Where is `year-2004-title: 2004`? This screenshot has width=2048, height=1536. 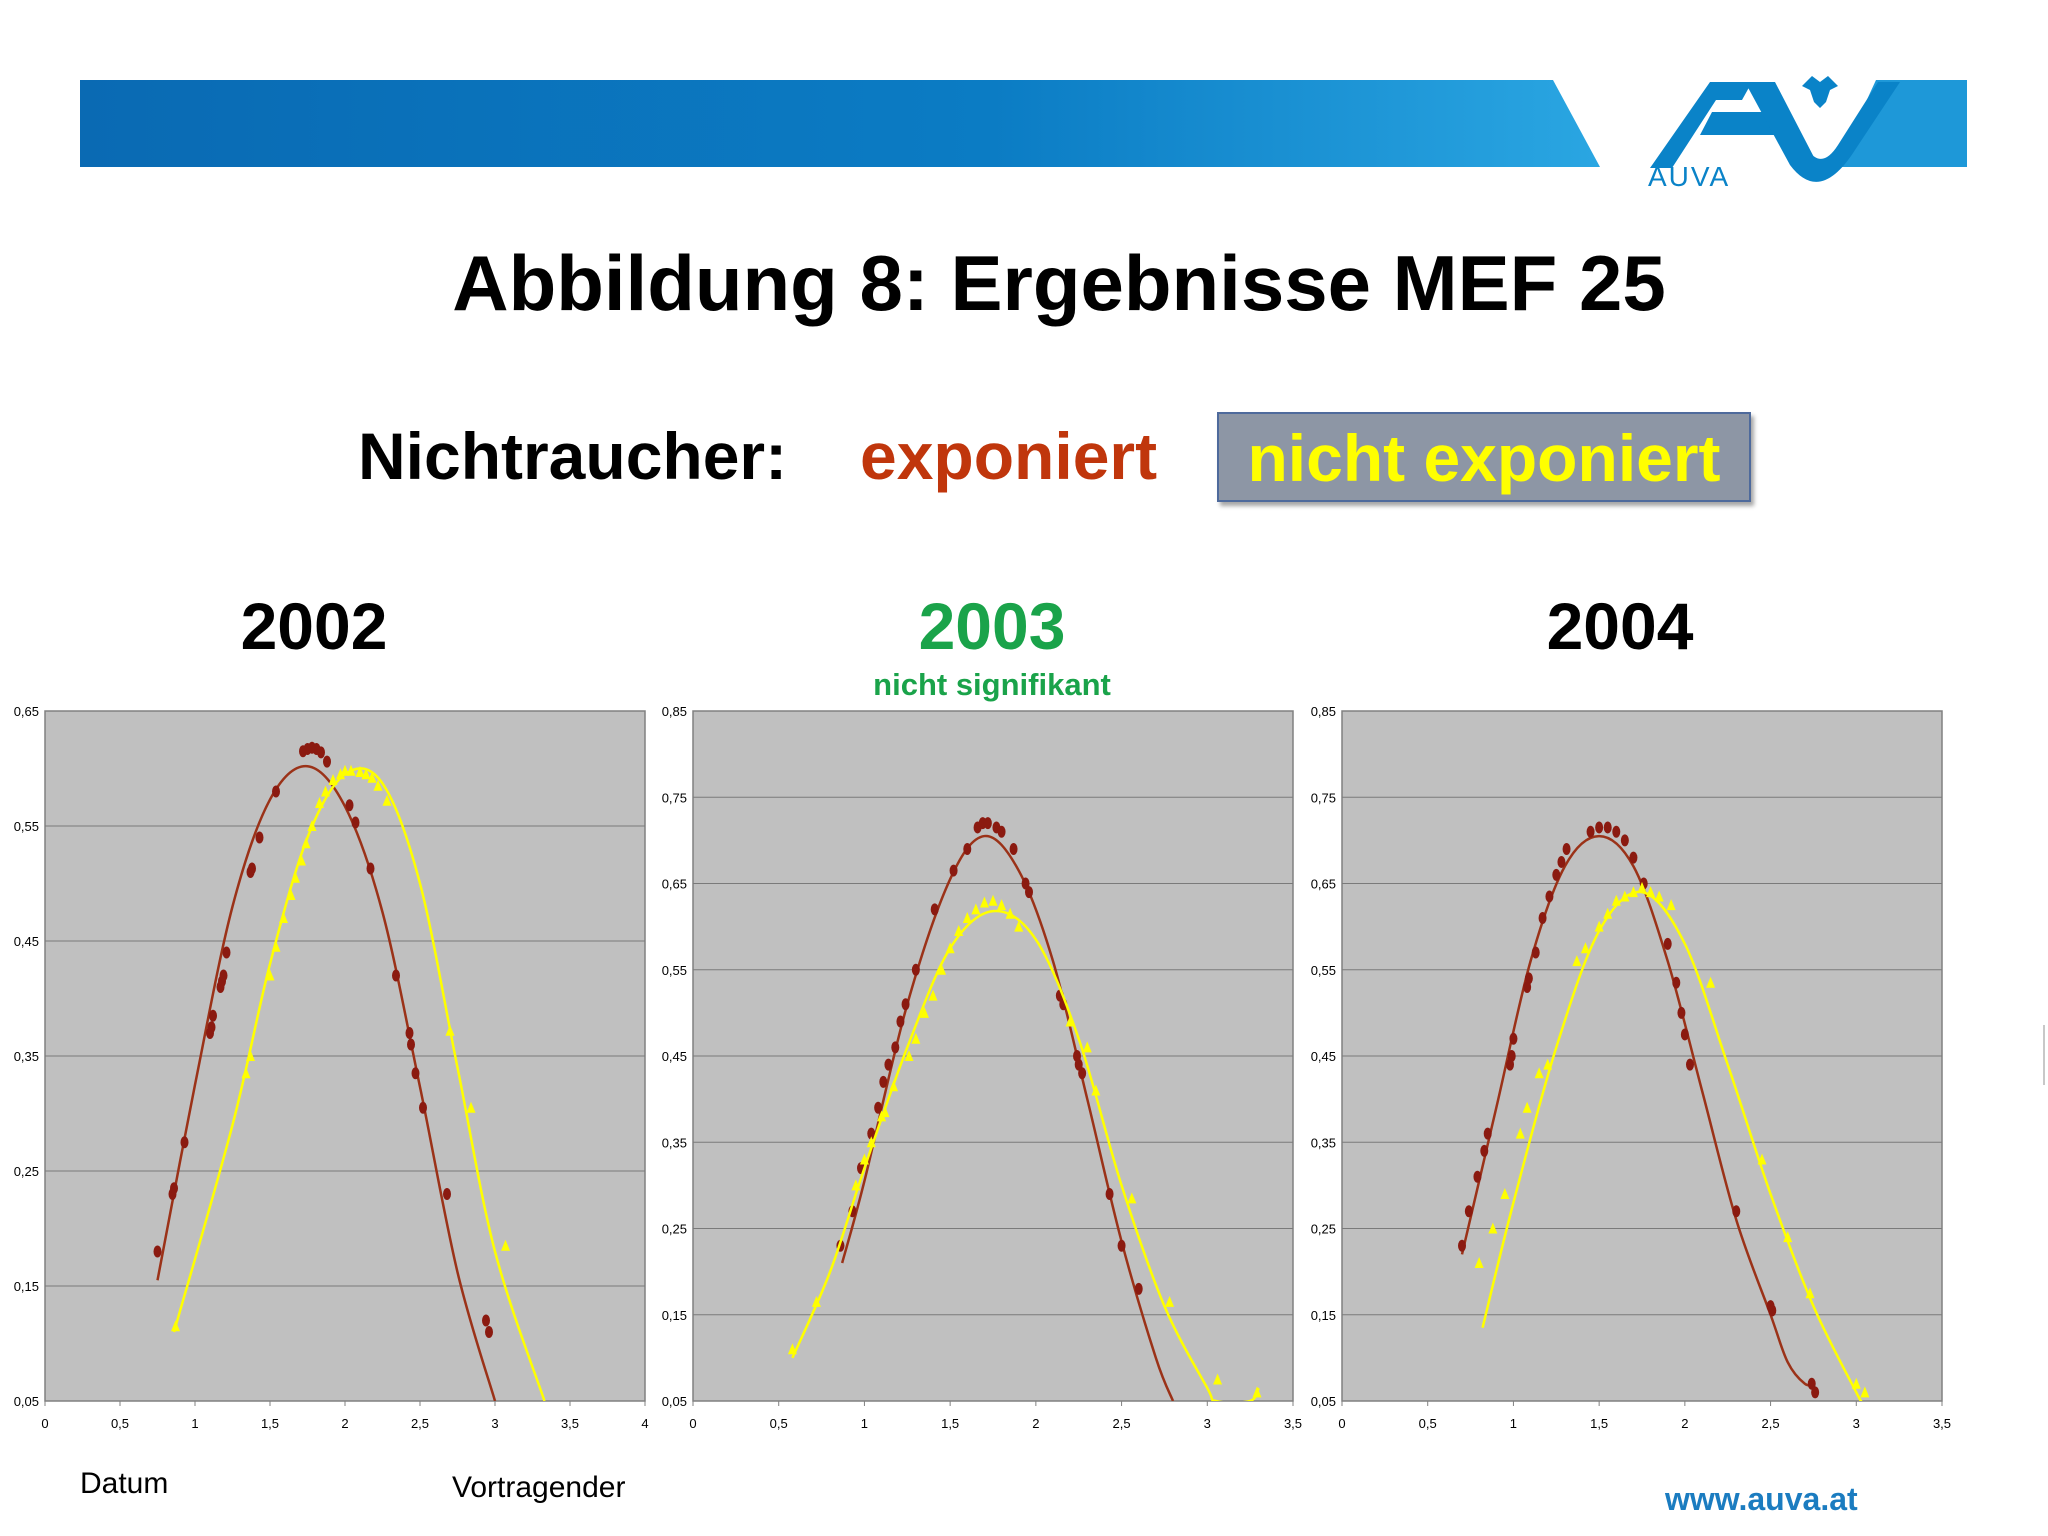 year-2004-title: 2004 is located at coordinates (1620, 626).